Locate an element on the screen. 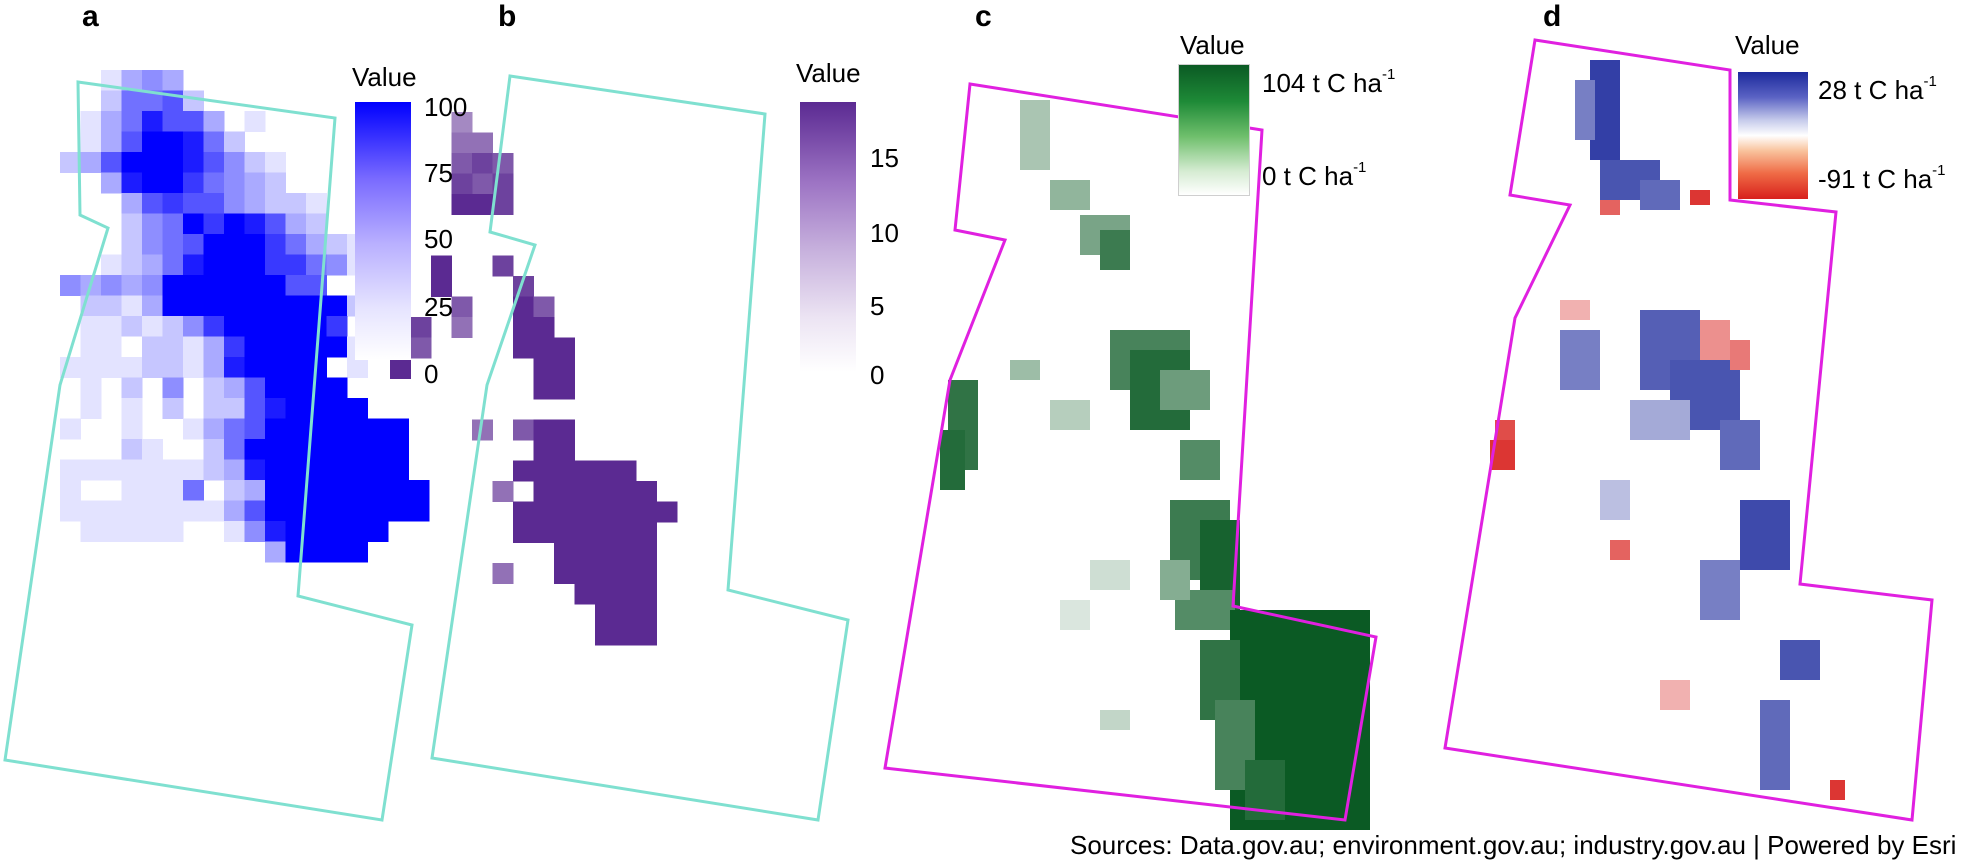  panel-c-min-label: 0 t C ha-1 is located at coordinates (1314, 174).